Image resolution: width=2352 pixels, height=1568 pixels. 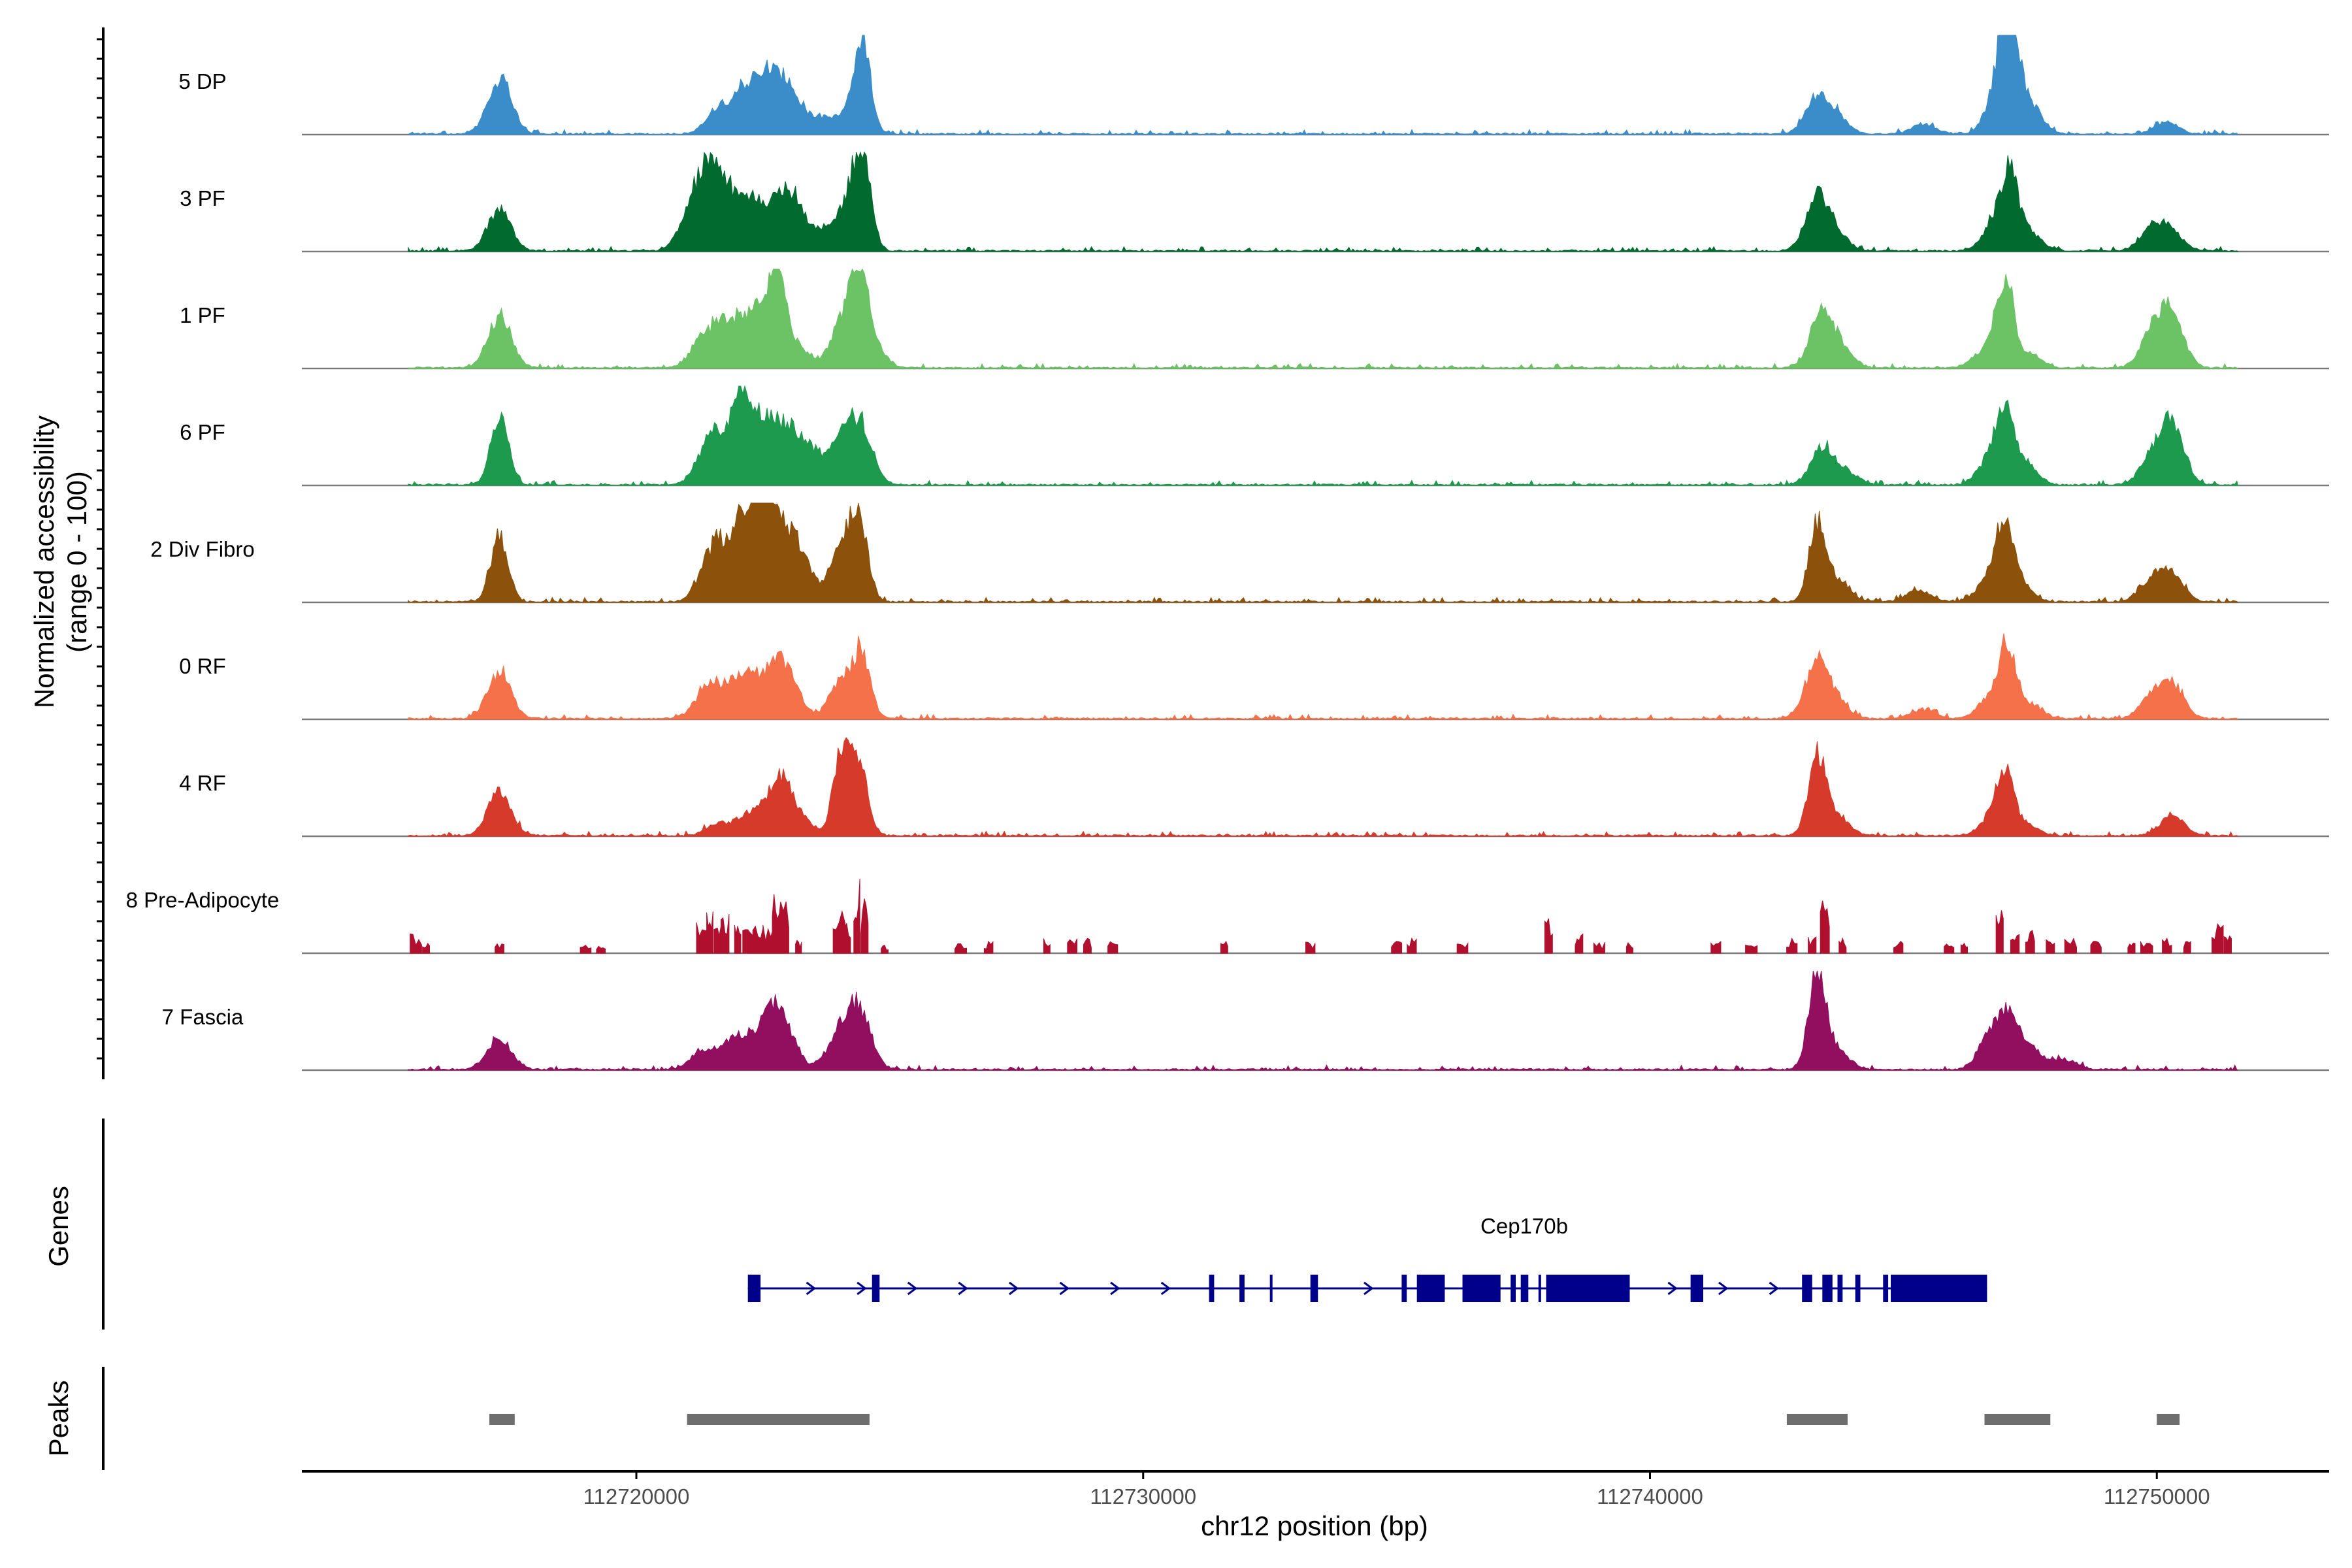 What do you see at coordinates (1314, 1526) in the screenshot?
I see `x-axis-title: chr12 position (bp)` at bounding box center [1314, 1526].